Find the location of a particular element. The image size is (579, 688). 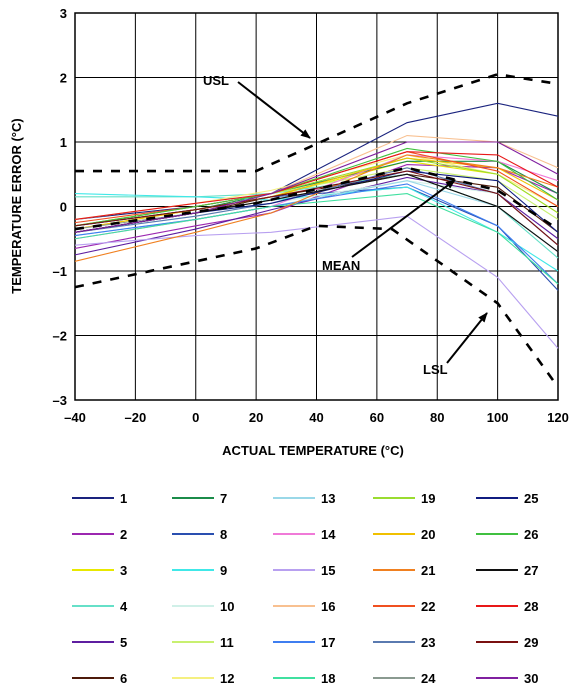

legend-label: 18 is located at coordinates (328, 678).